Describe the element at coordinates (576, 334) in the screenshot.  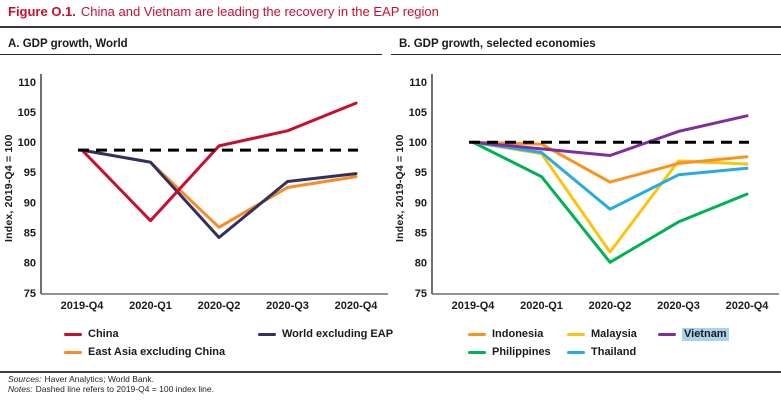
I see `legend-swatch-malaysia` at that location.